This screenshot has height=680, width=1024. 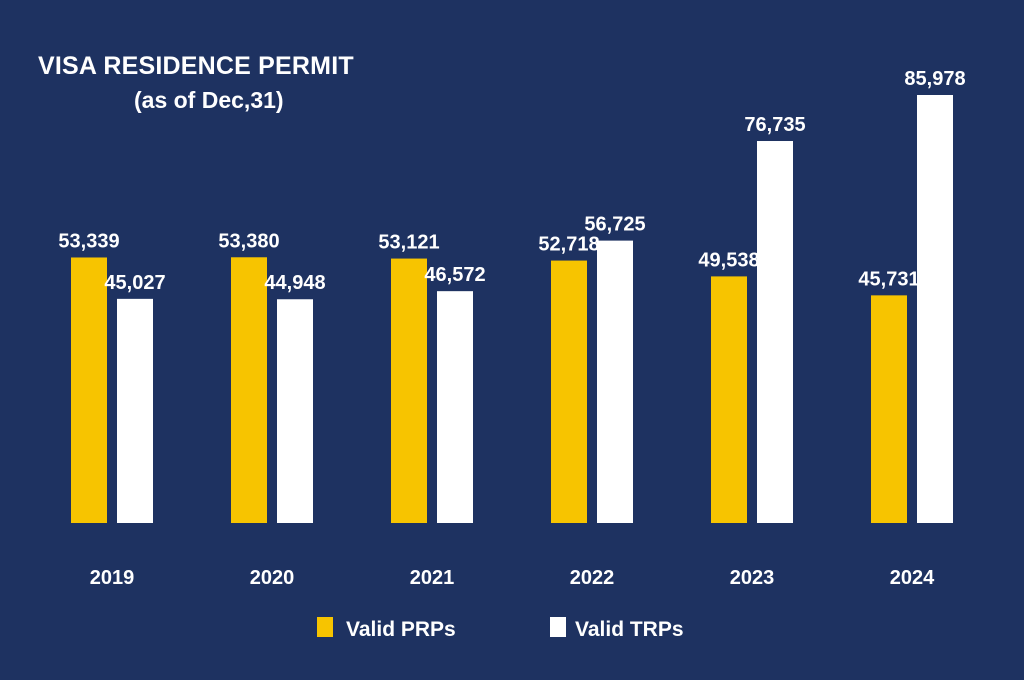 What do you see at coordinates (454, 275) in the screenshot?
I see `value-label-valid-trps-2021: 46,572` at bounding box center [454, 275].